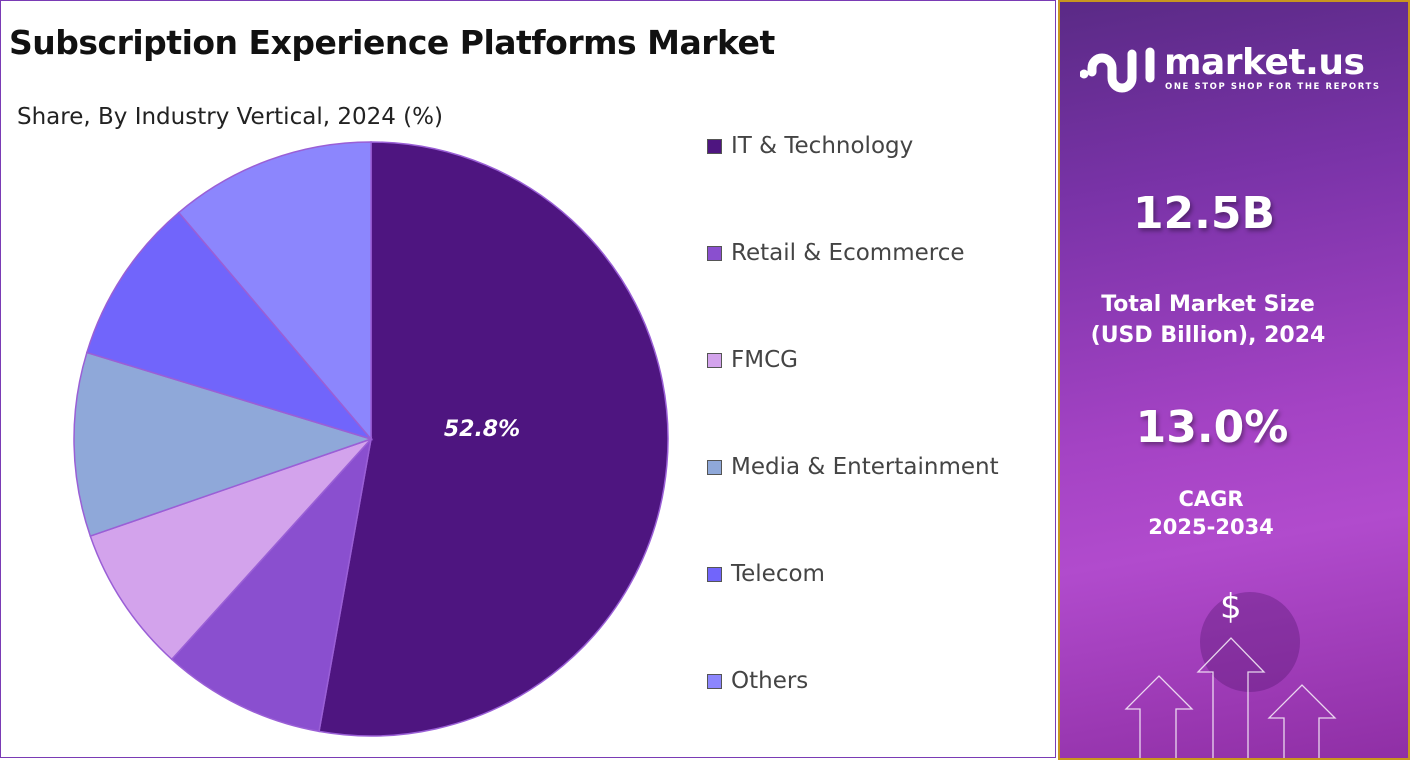 The height and width of the screenshot is (760, 1410). Describe the element at coordinates (482, 429) in the screenshot. I see `data-label: 52.8%` at that location.